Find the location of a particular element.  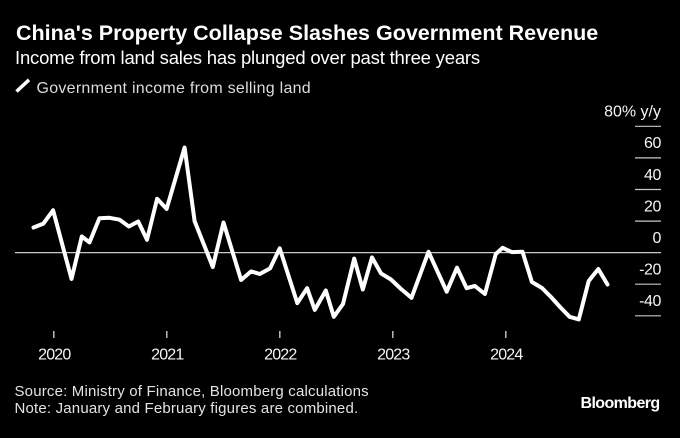

svg-text: 20 is located at coordinates (652, 206).